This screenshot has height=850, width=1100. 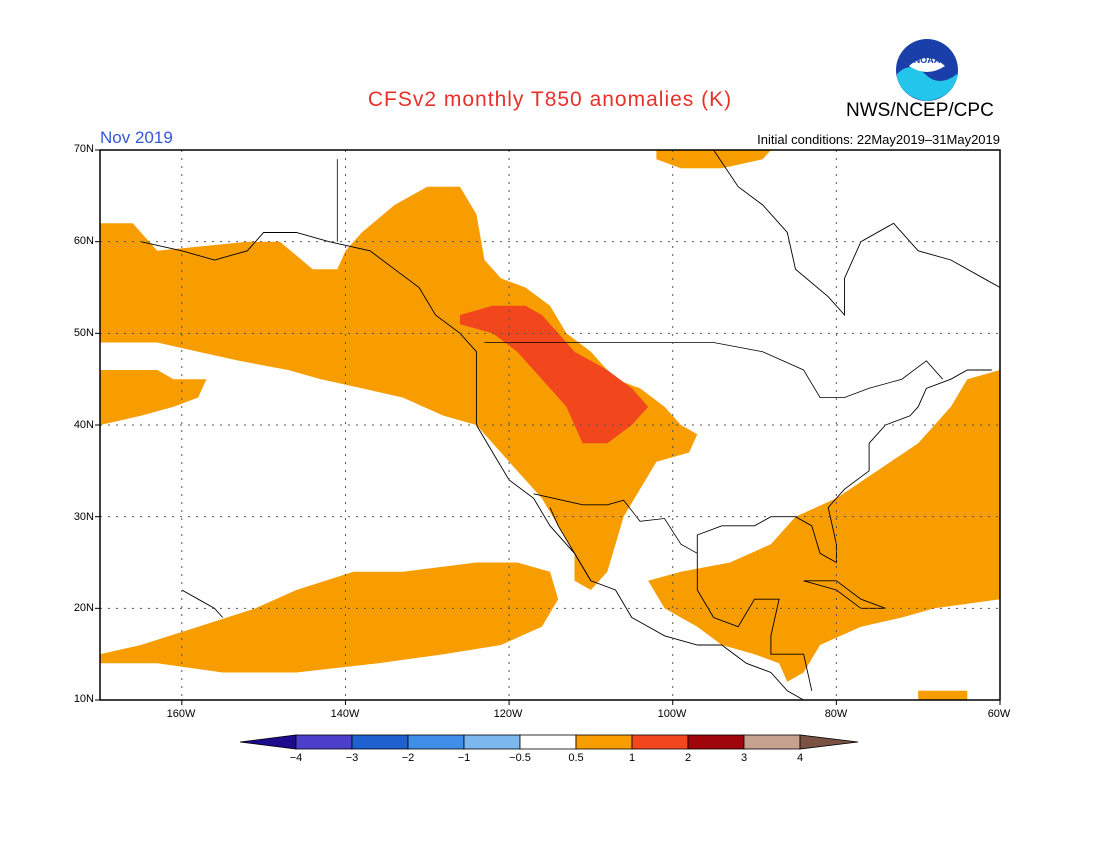 I want to click on colorbar-tick: −4, so click(x=296, y=758).